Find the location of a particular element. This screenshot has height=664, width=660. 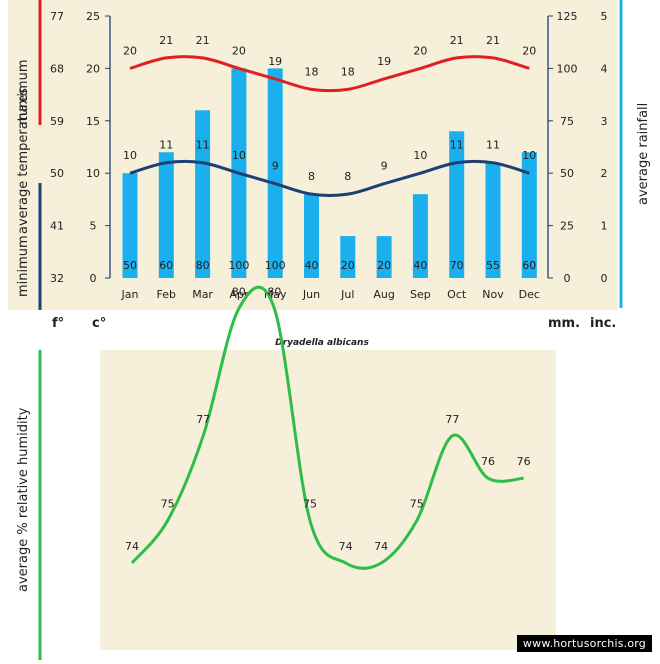

rainfall-value-label: 70 is located at coordinates (457, 265).